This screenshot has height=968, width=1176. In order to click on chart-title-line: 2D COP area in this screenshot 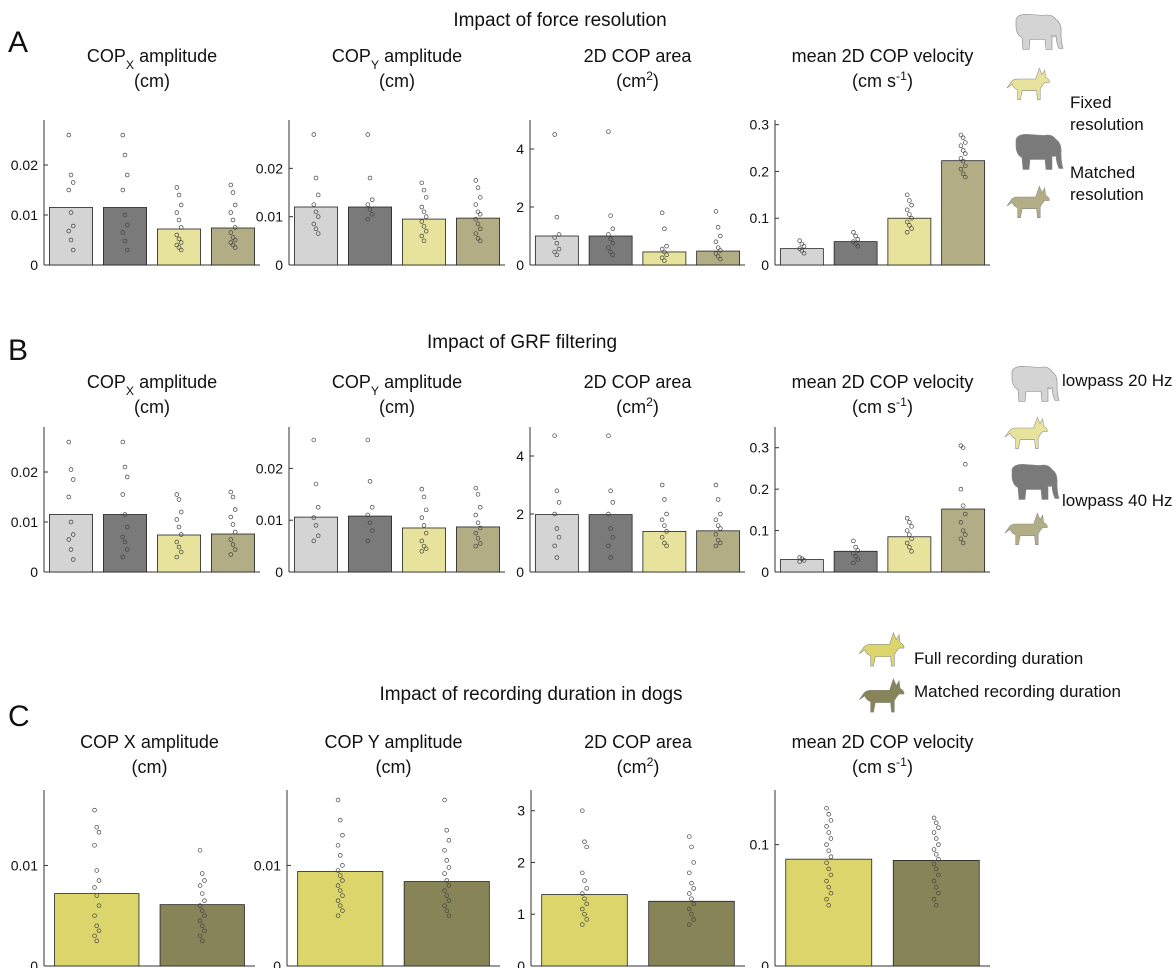, I will do `click(638, 742)`.